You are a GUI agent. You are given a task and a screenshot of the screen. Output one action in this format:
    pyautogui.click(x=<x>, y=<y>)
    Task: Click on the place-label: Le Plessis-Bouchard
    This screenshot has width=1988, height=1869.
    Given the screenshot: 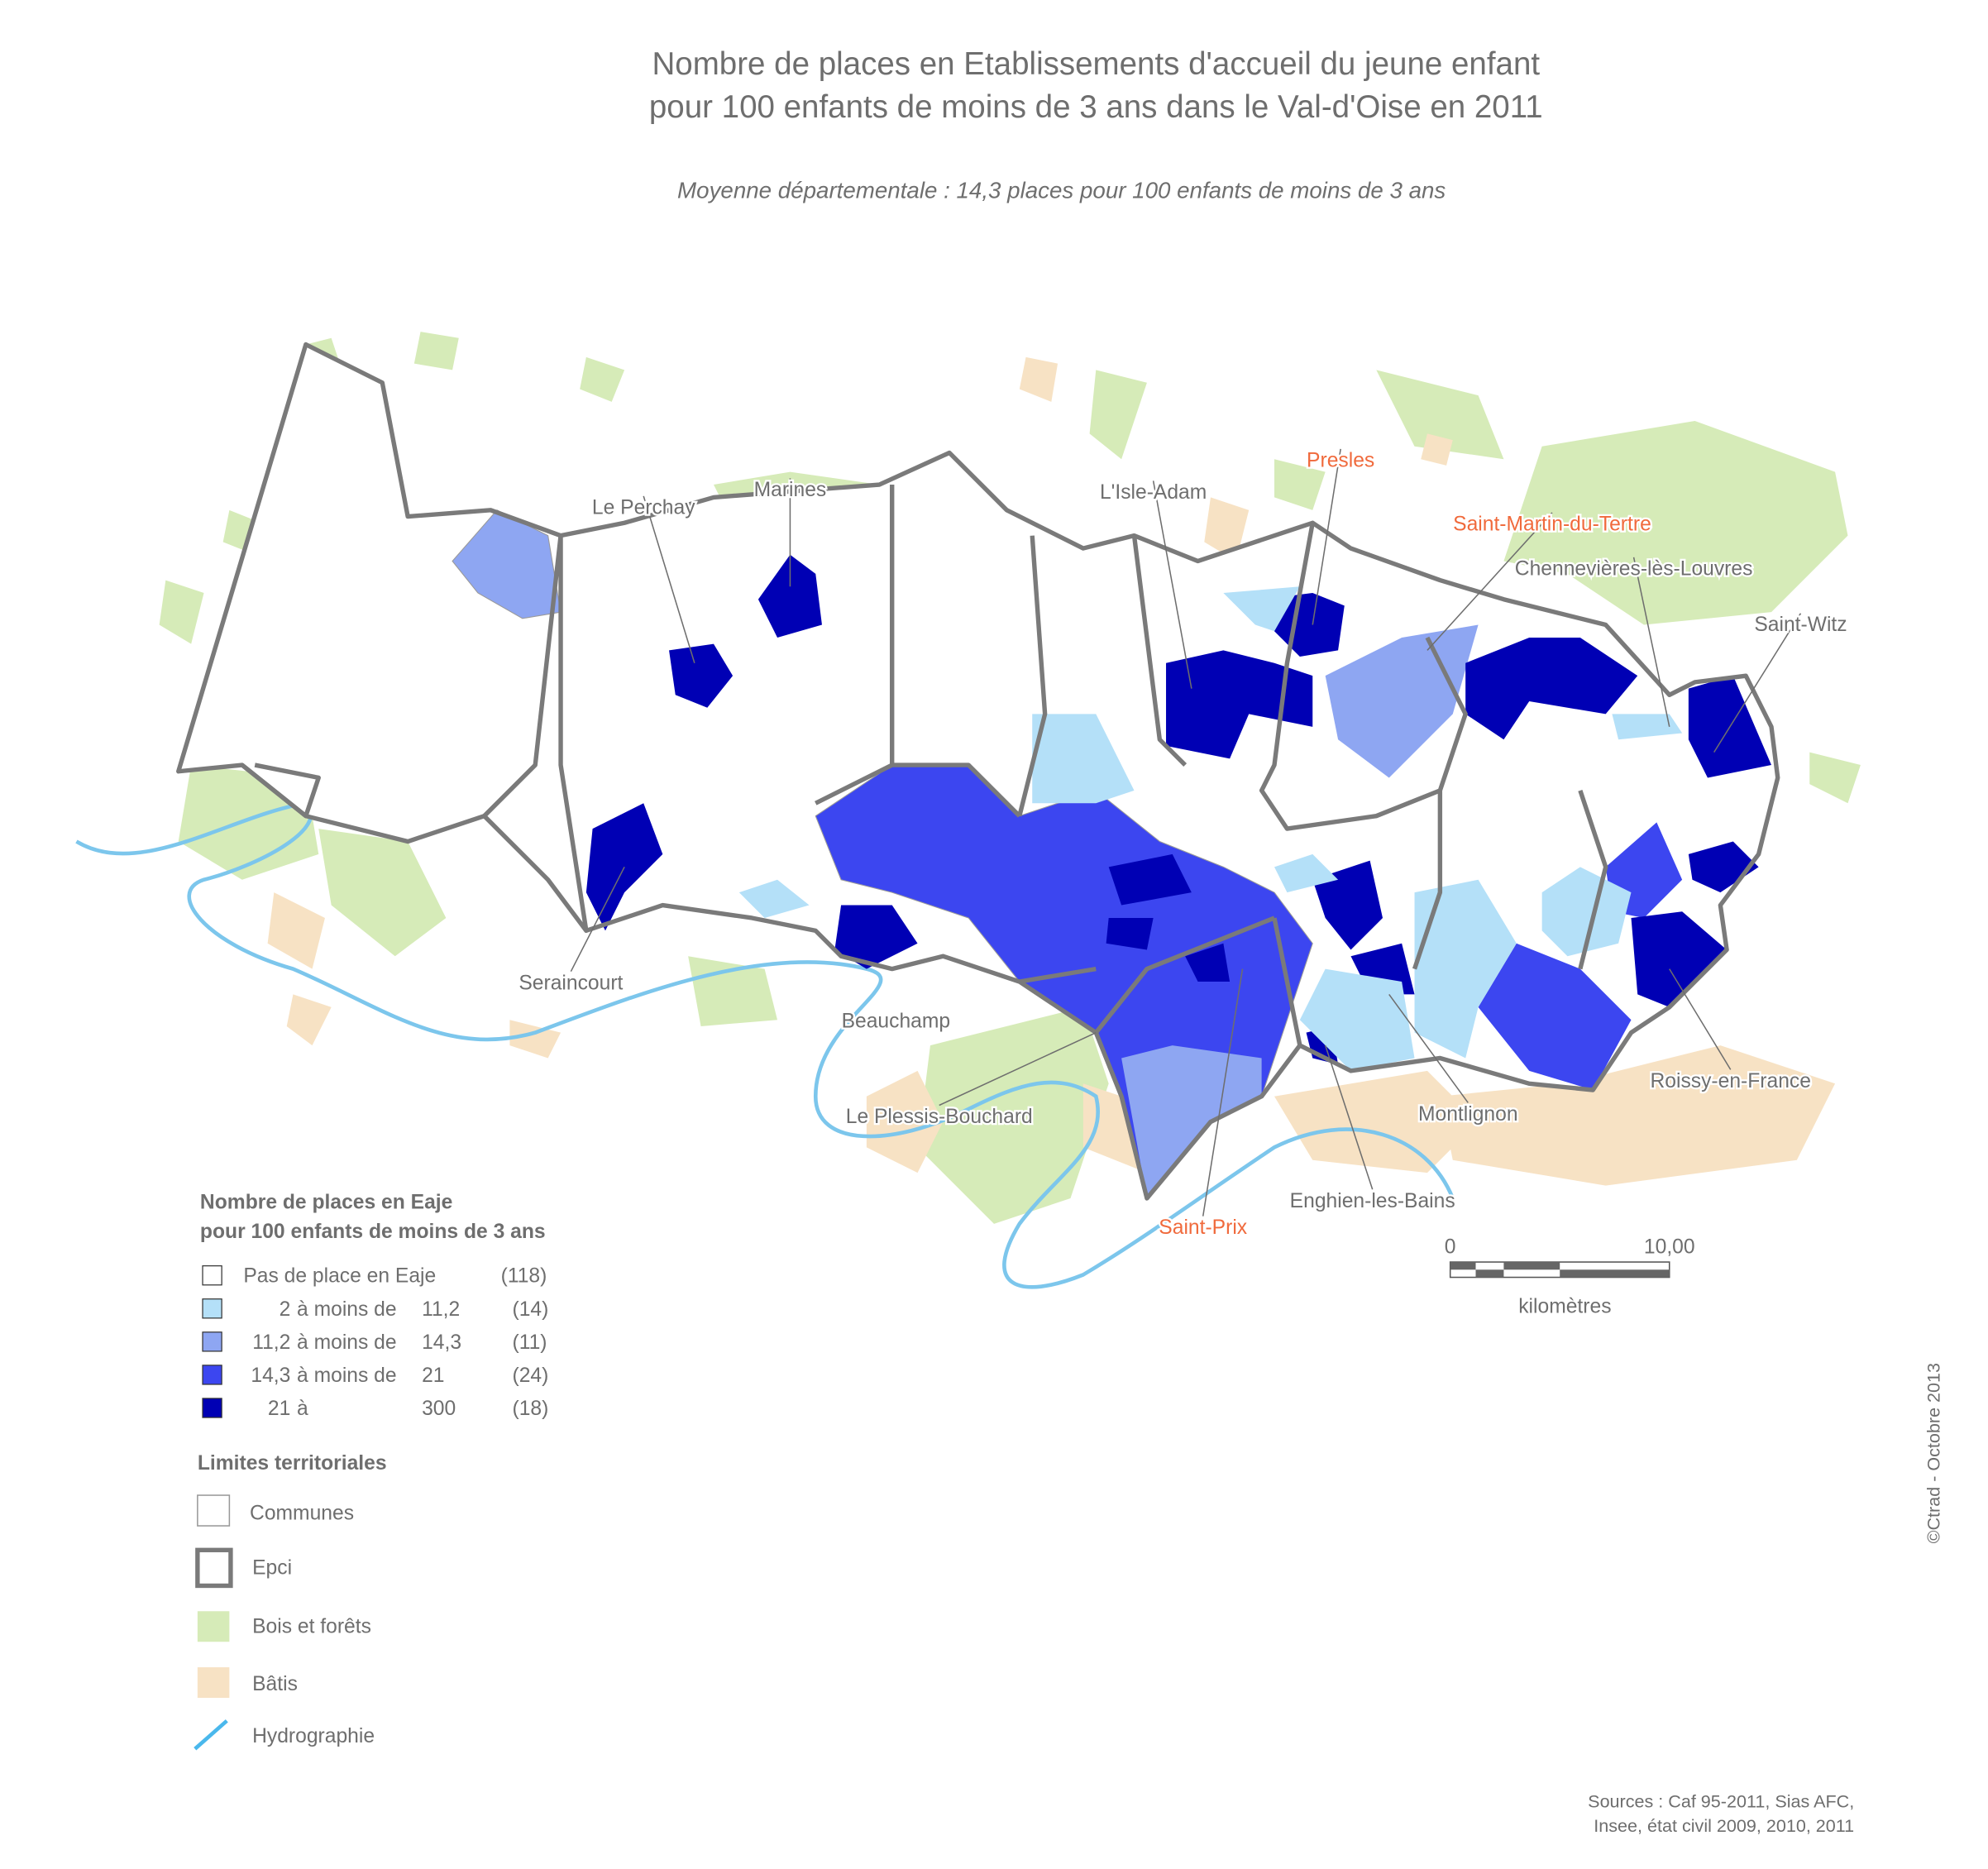 What is the action you would take?
    pyautogui.click(x=940, y=1117)
    